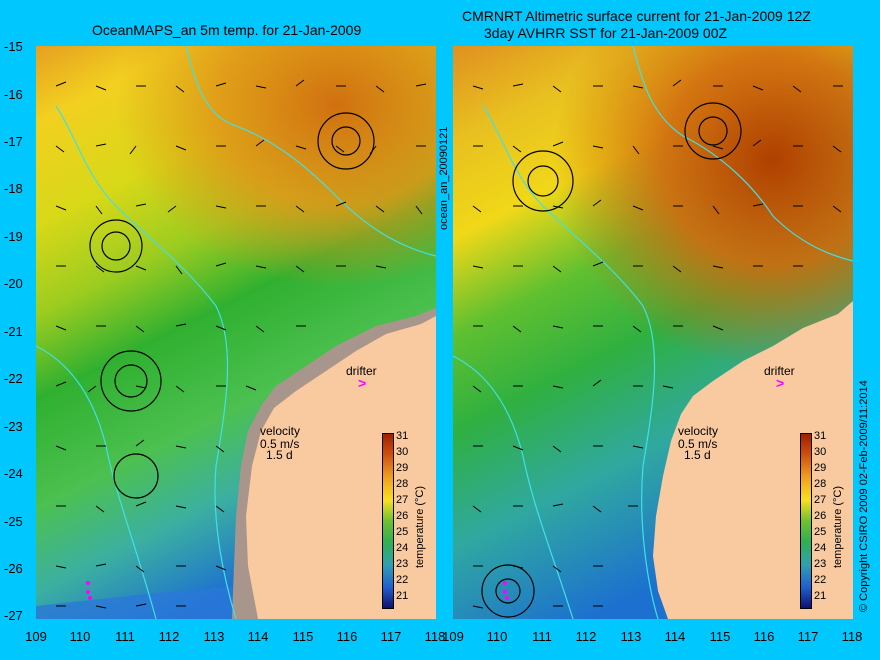  Describe the element at coordinates (280, 431) in the screenshot. I see `velocity-label-left: velocity` at that location.